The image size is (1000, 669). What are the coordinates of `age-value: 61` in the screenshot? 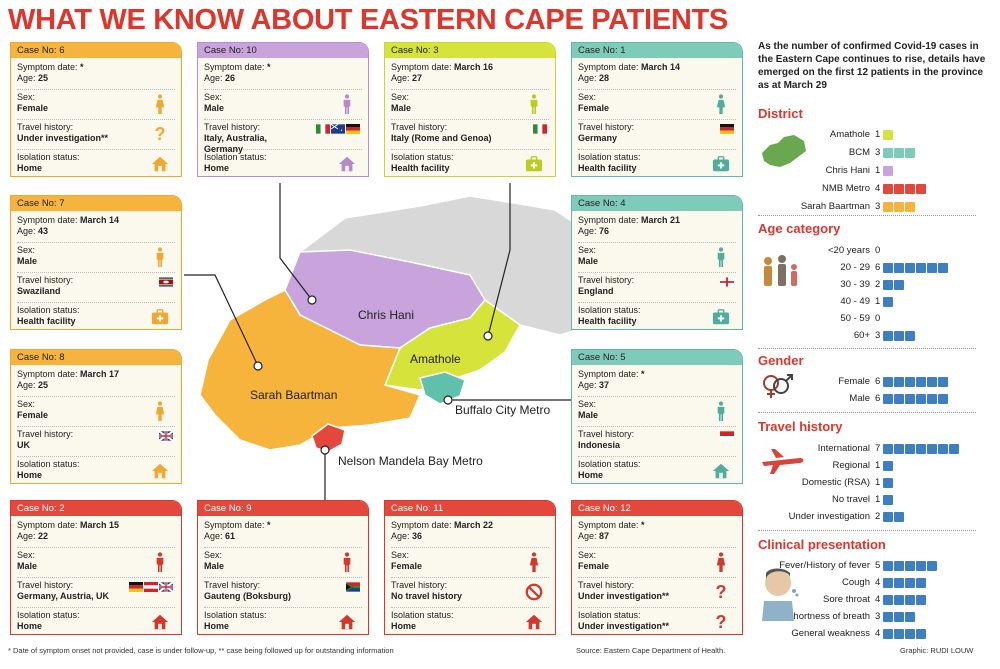 It's located at (230, 536).